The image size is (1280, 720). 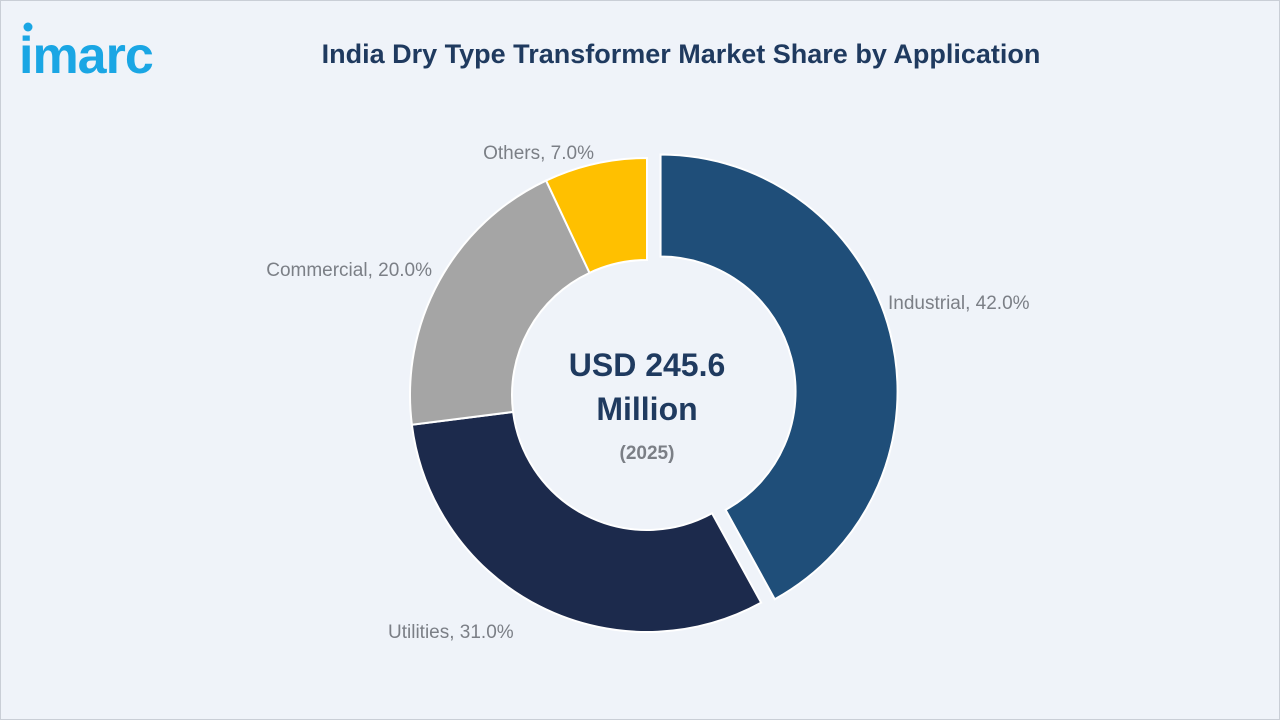 I want to click on slice-commercial, so click(x=500, y=302).